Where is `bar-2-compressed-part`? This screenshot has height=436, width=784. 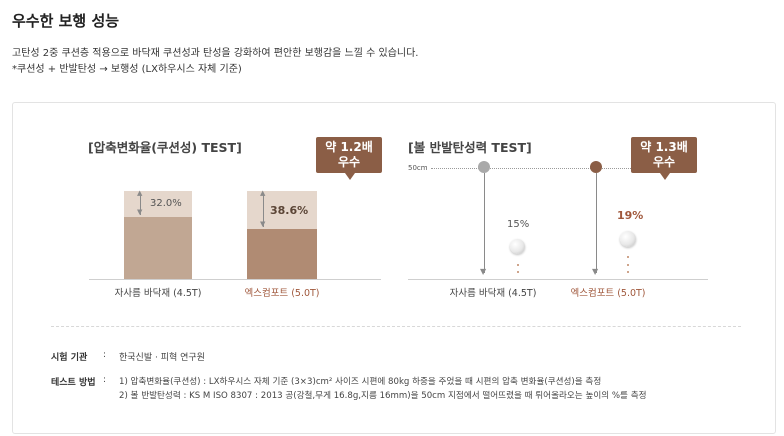 bar-2-compressed-part is located at coordinates (282, 210).